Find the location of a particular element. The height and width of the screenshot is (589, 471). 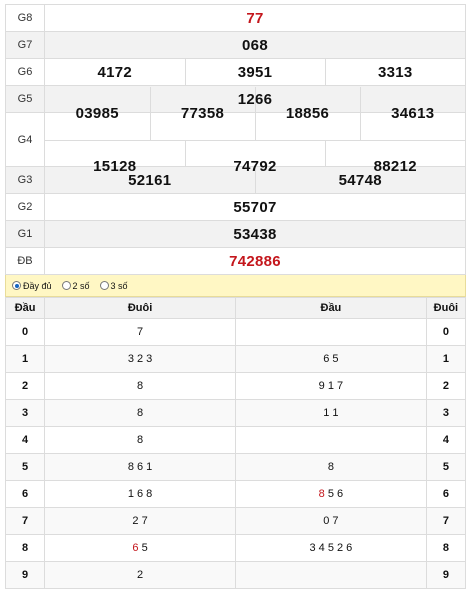

head-digit: 9 is located at coordinates (25, 575).